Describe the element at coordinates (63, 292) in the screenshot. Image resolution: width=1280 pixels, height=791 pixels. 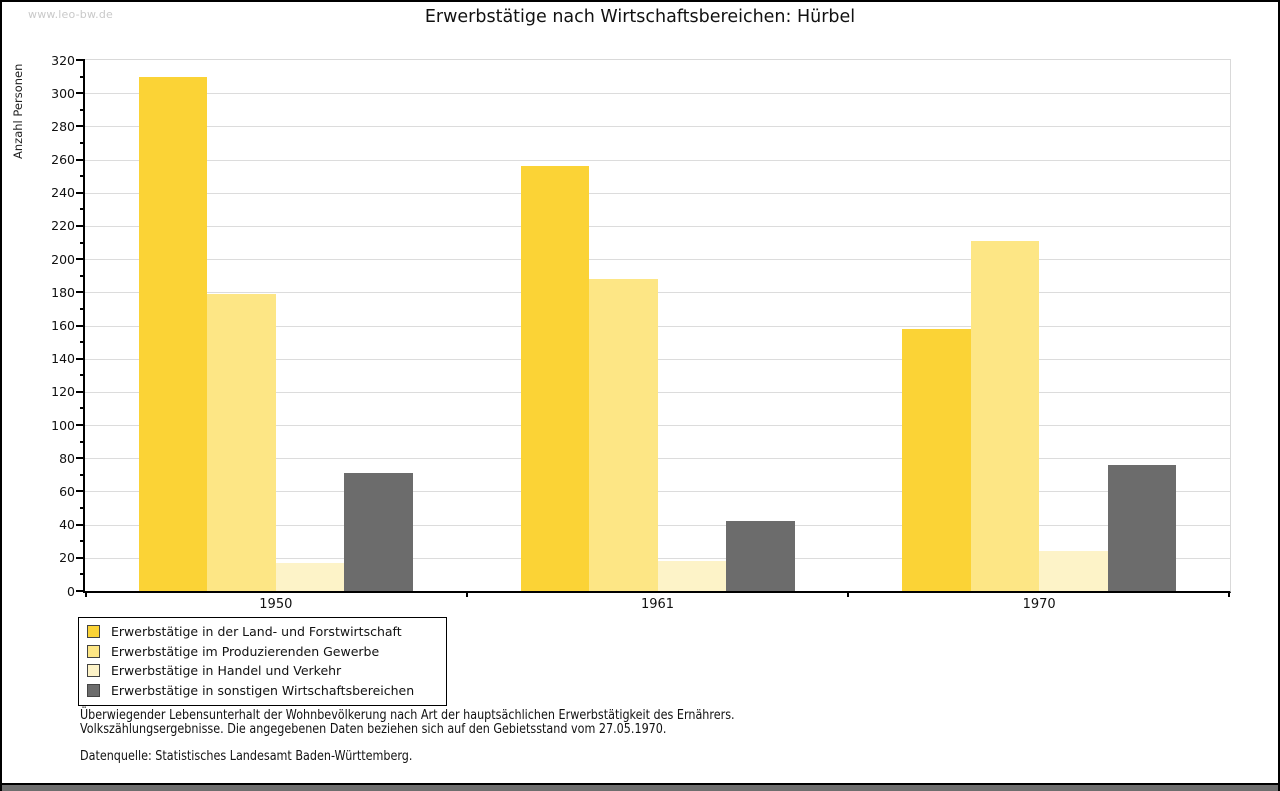
I see `y-tick-label: 180` at that location.